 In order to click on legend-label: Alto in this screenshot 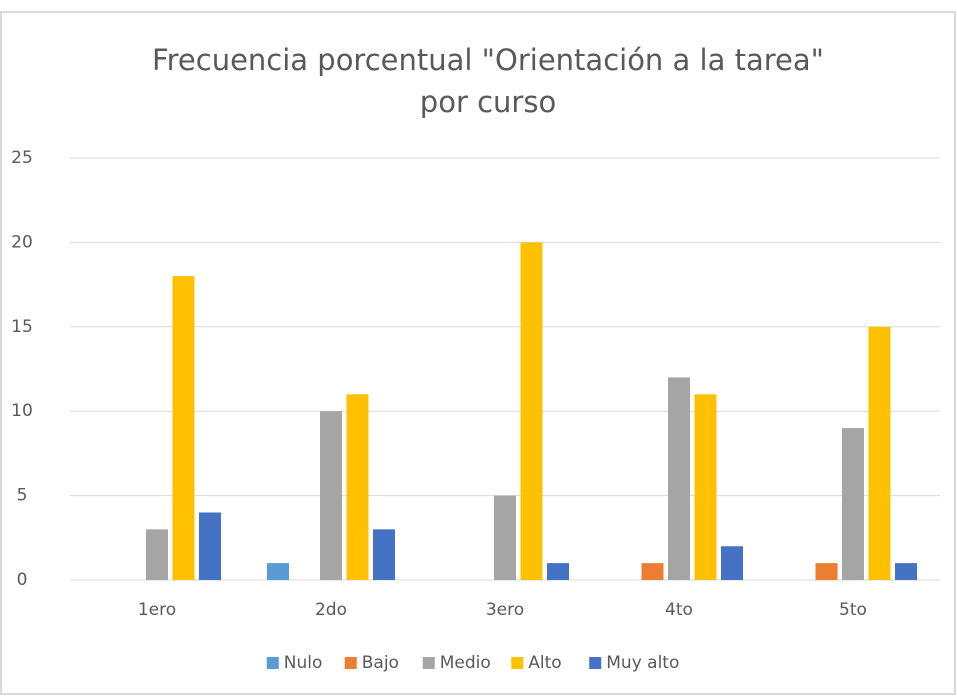, I will do `click(544, 663)`.